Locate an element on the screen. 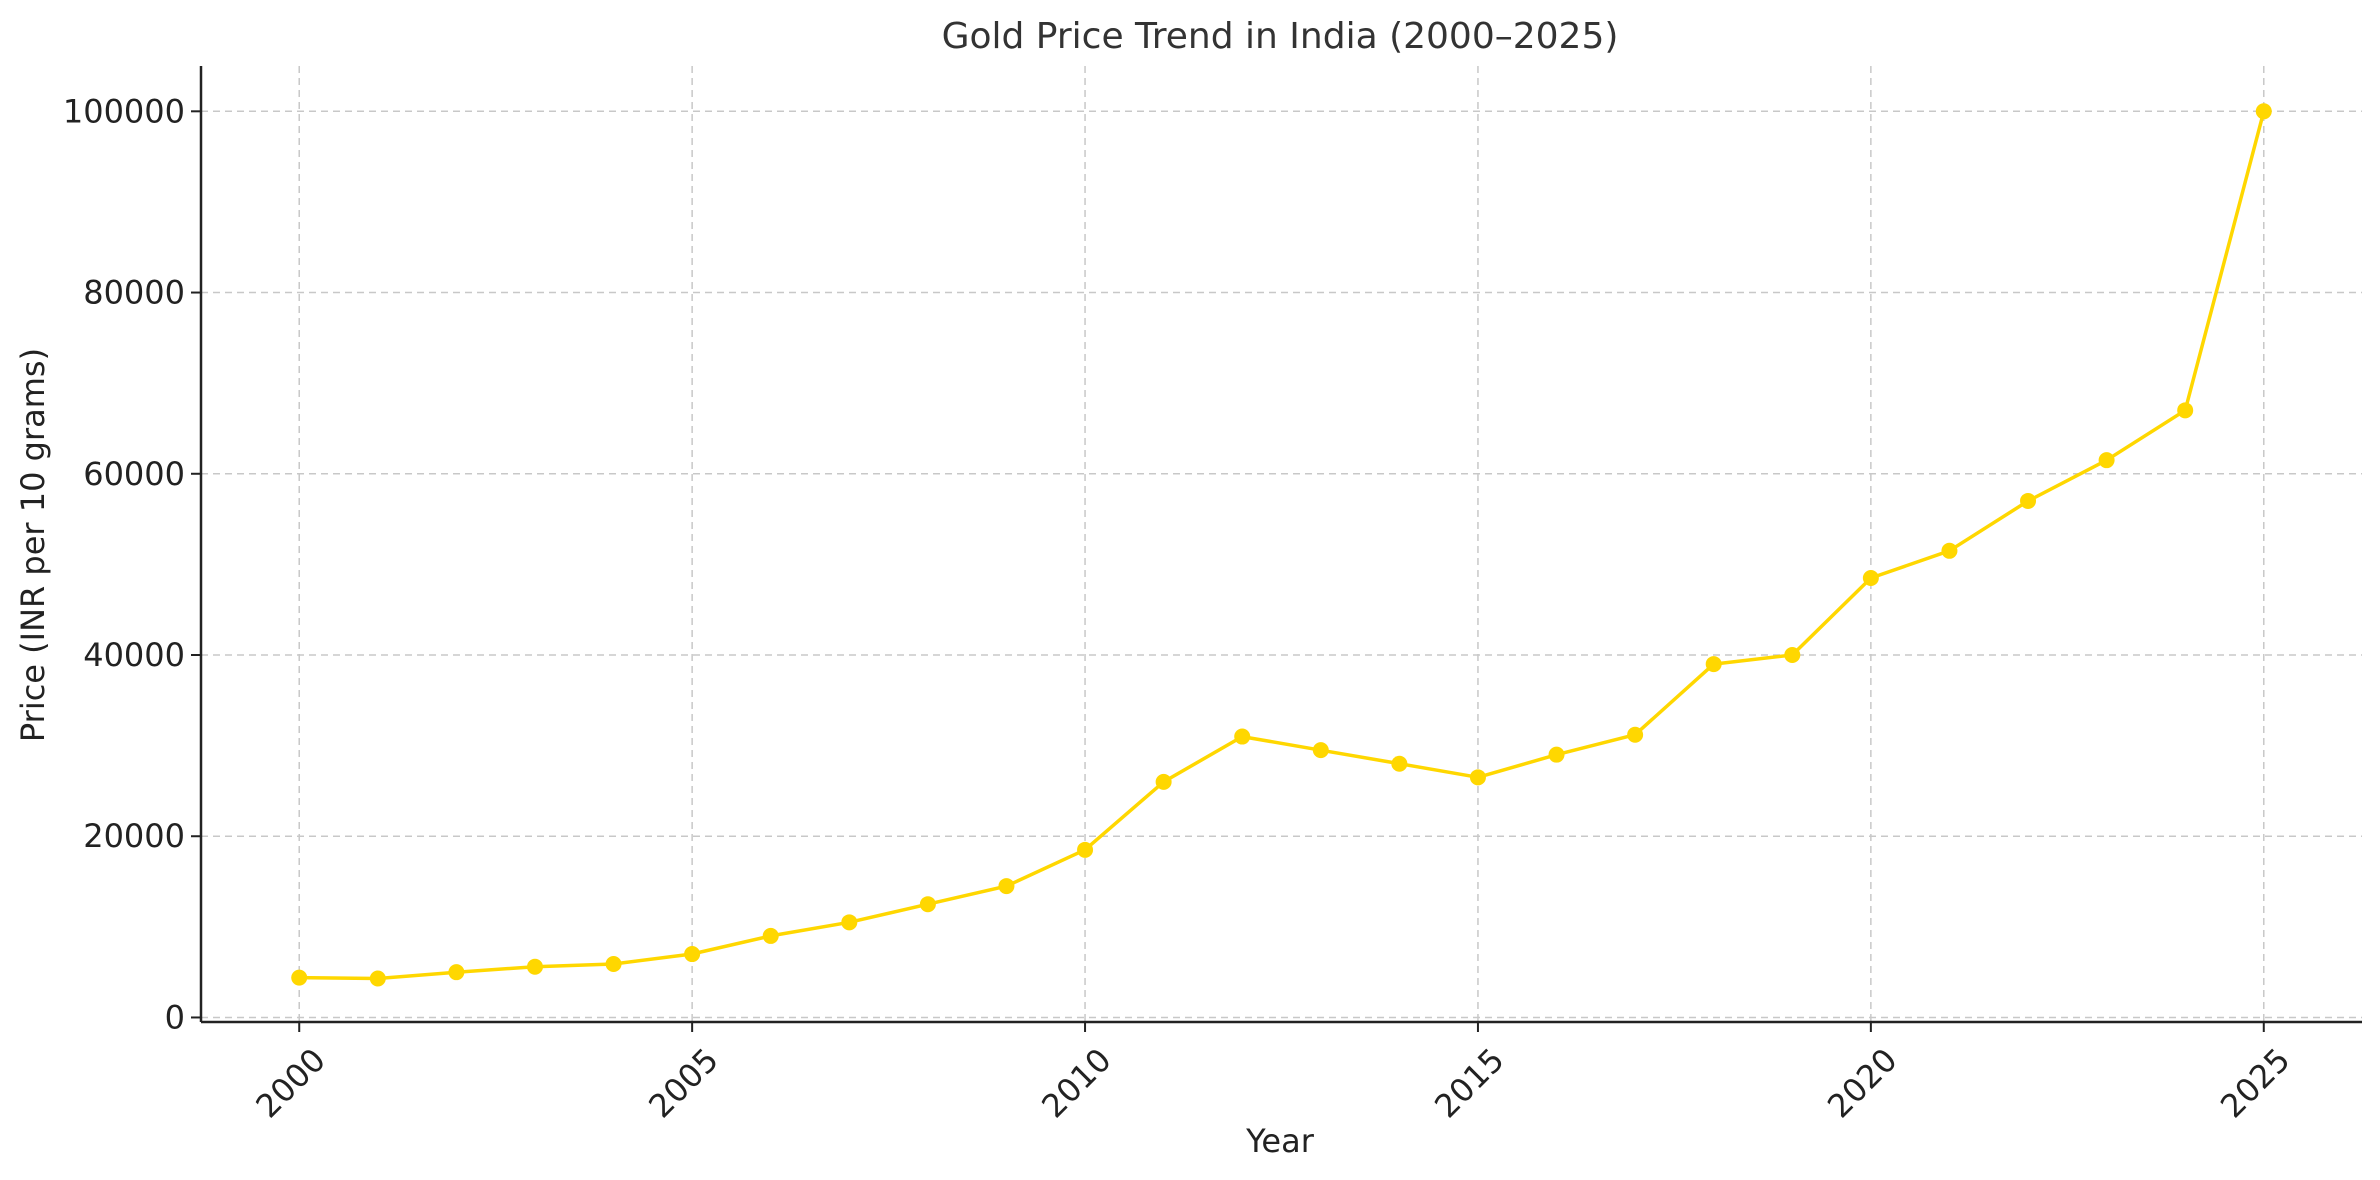  y-tick-label: 80000 is located at coordinates (134, 293).